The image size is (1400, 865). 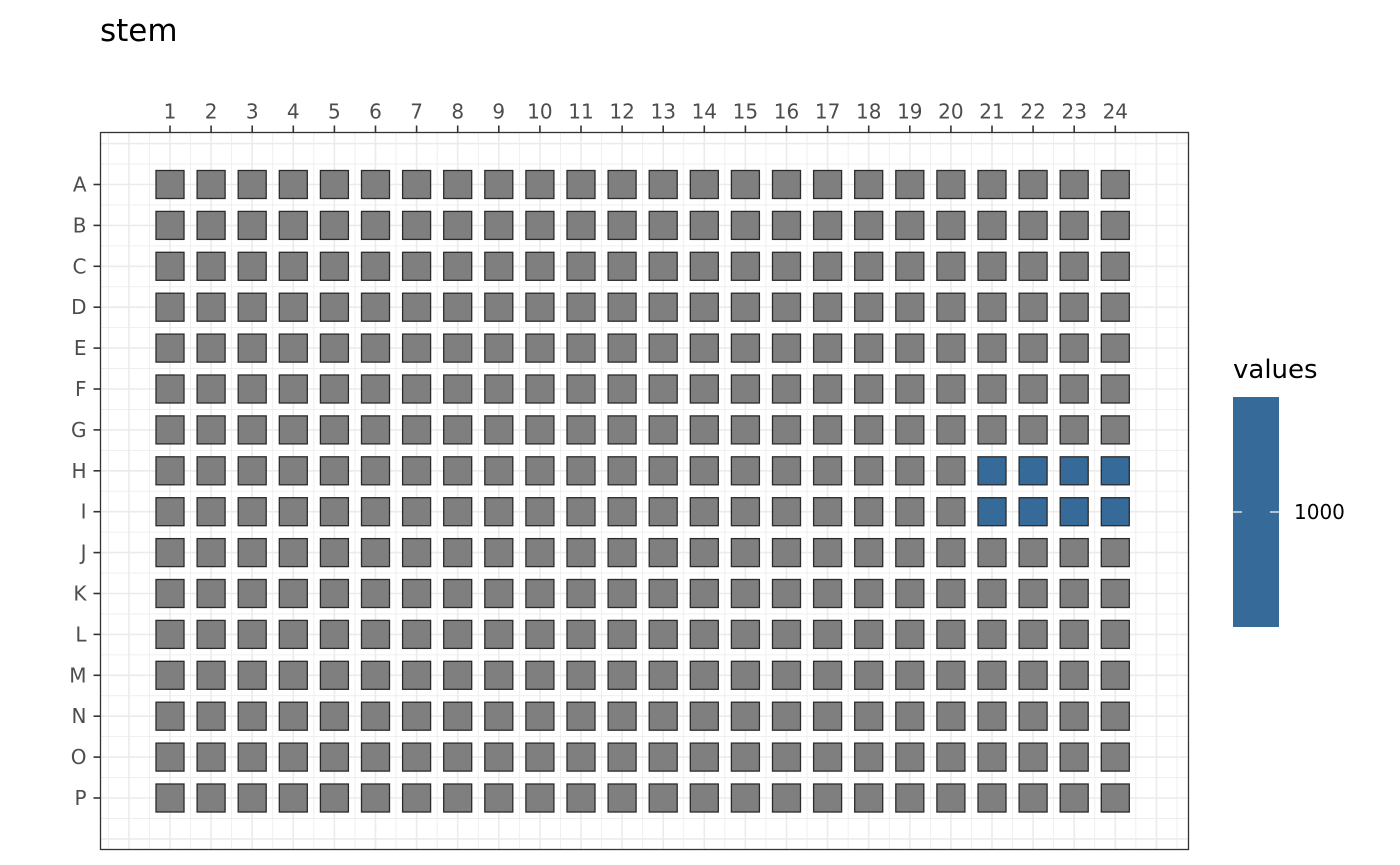 What do you see at coordinates (83, 553) in the screenshot?
I see `y-tick-label: J` at bounding box center [83, 553].